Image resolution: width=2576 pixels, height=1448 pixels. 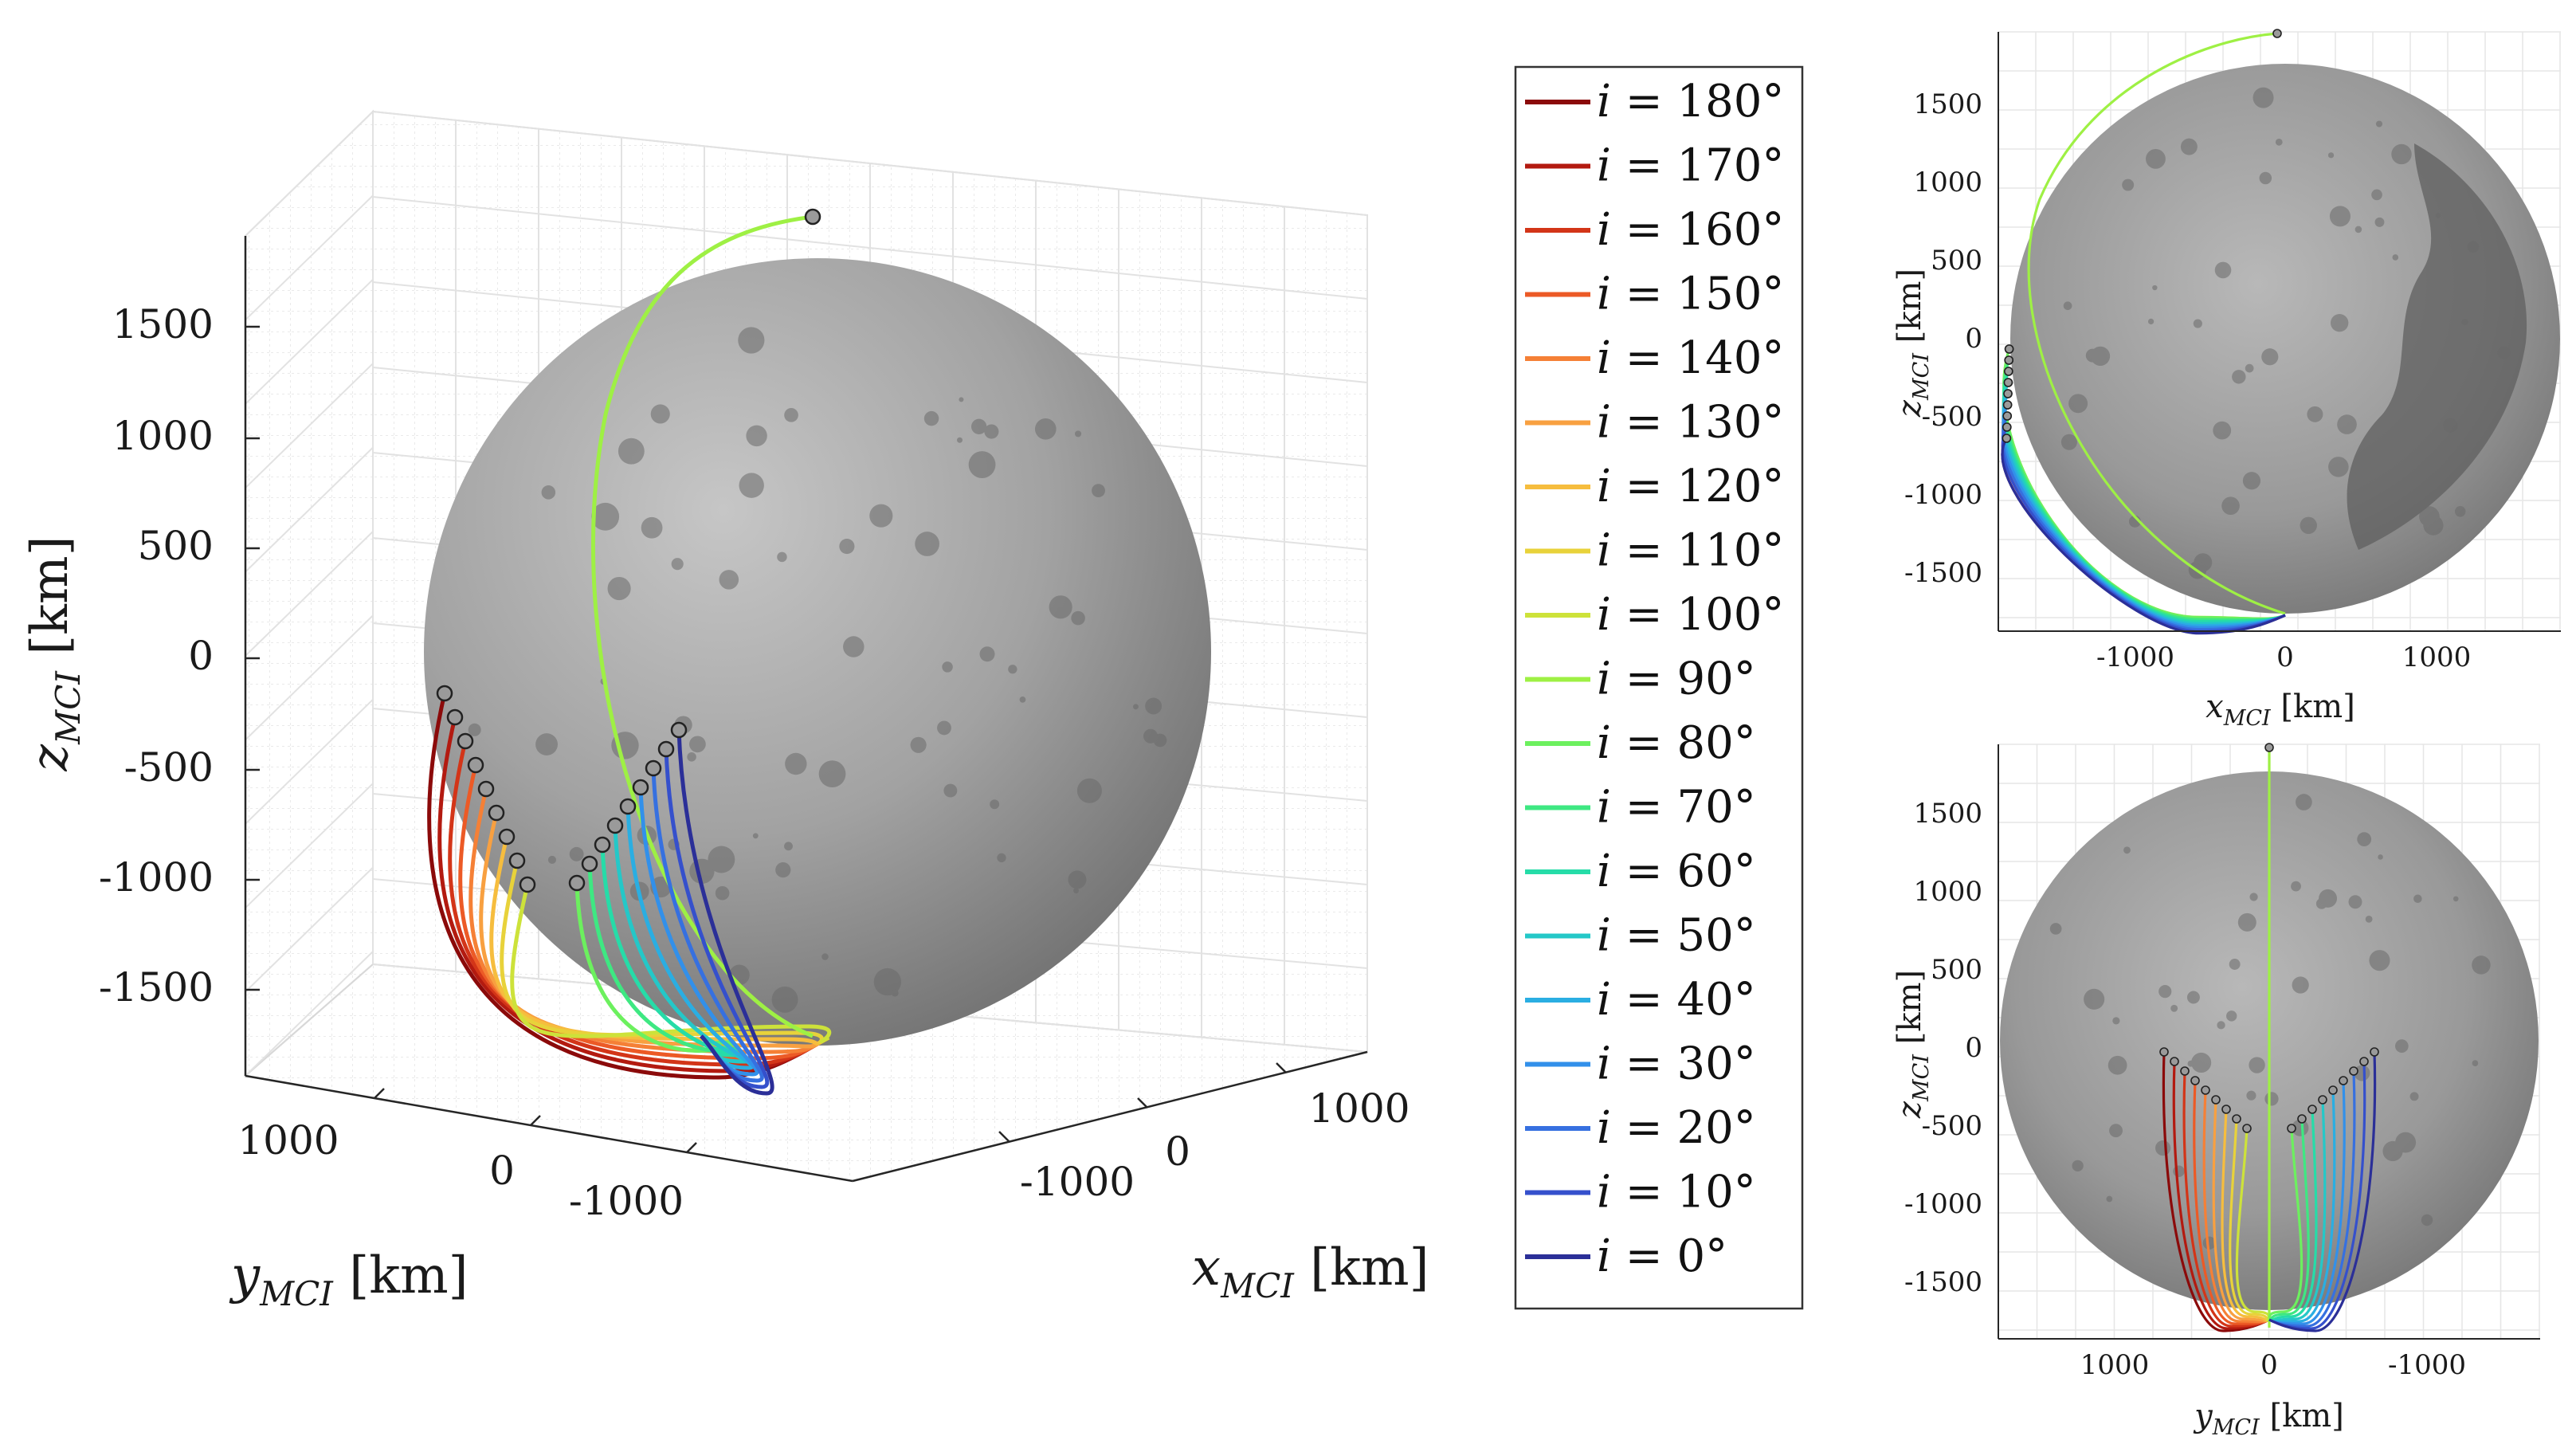 I want to click on y-axis-line, so click(x=549, y=1128).